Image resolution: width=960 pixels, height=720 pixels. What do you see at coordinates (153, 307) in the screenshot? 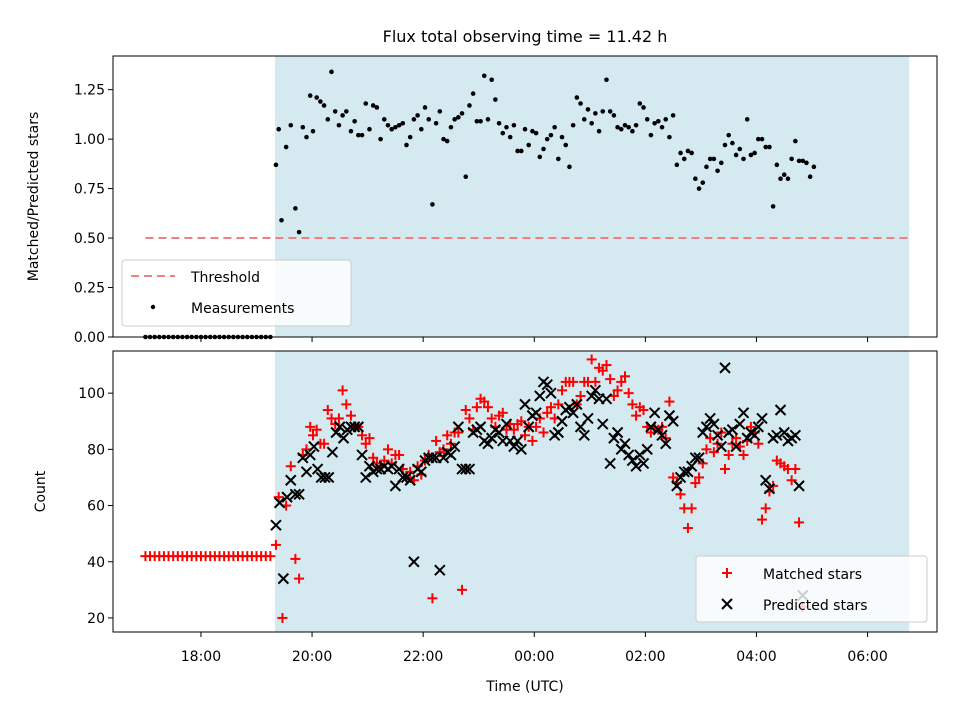
I see `legend-measurements-swatch` at bounding box center [153, 307].